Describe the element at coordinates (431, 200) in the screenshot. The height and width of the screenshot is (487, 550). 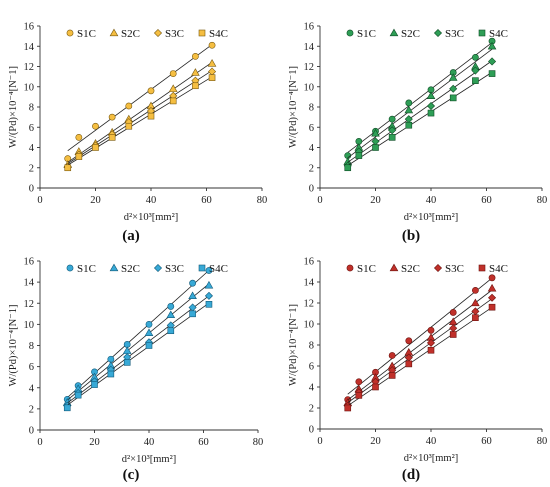
I see `x-tick-label: 40` at that location.